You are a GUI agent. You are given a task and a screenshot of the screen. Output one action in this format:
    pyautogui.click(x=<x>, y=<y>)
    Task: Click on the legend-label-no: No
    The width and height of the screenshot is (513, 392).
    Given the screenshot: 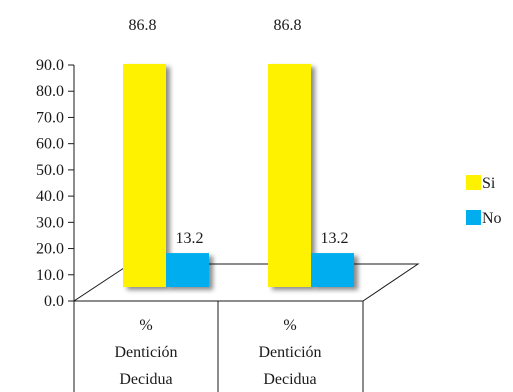 What is the action you would take?
    pyautogui.click(x=492, y=218)
    